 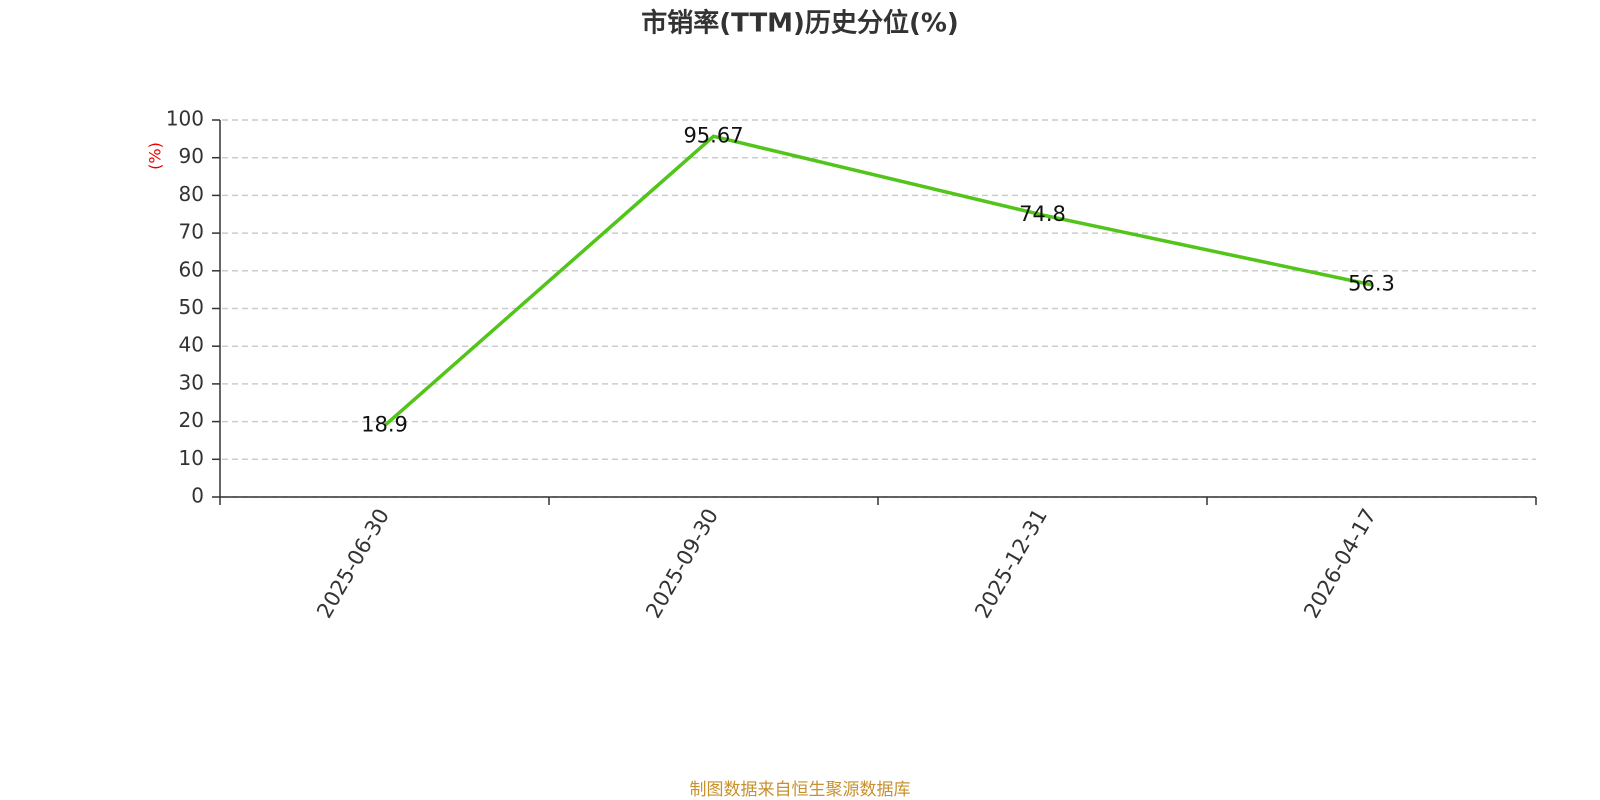 What do you see at coordinates (191, 194) in the screenshot?
I see `y-tick-label: 80` at bounding box center [191, 194].